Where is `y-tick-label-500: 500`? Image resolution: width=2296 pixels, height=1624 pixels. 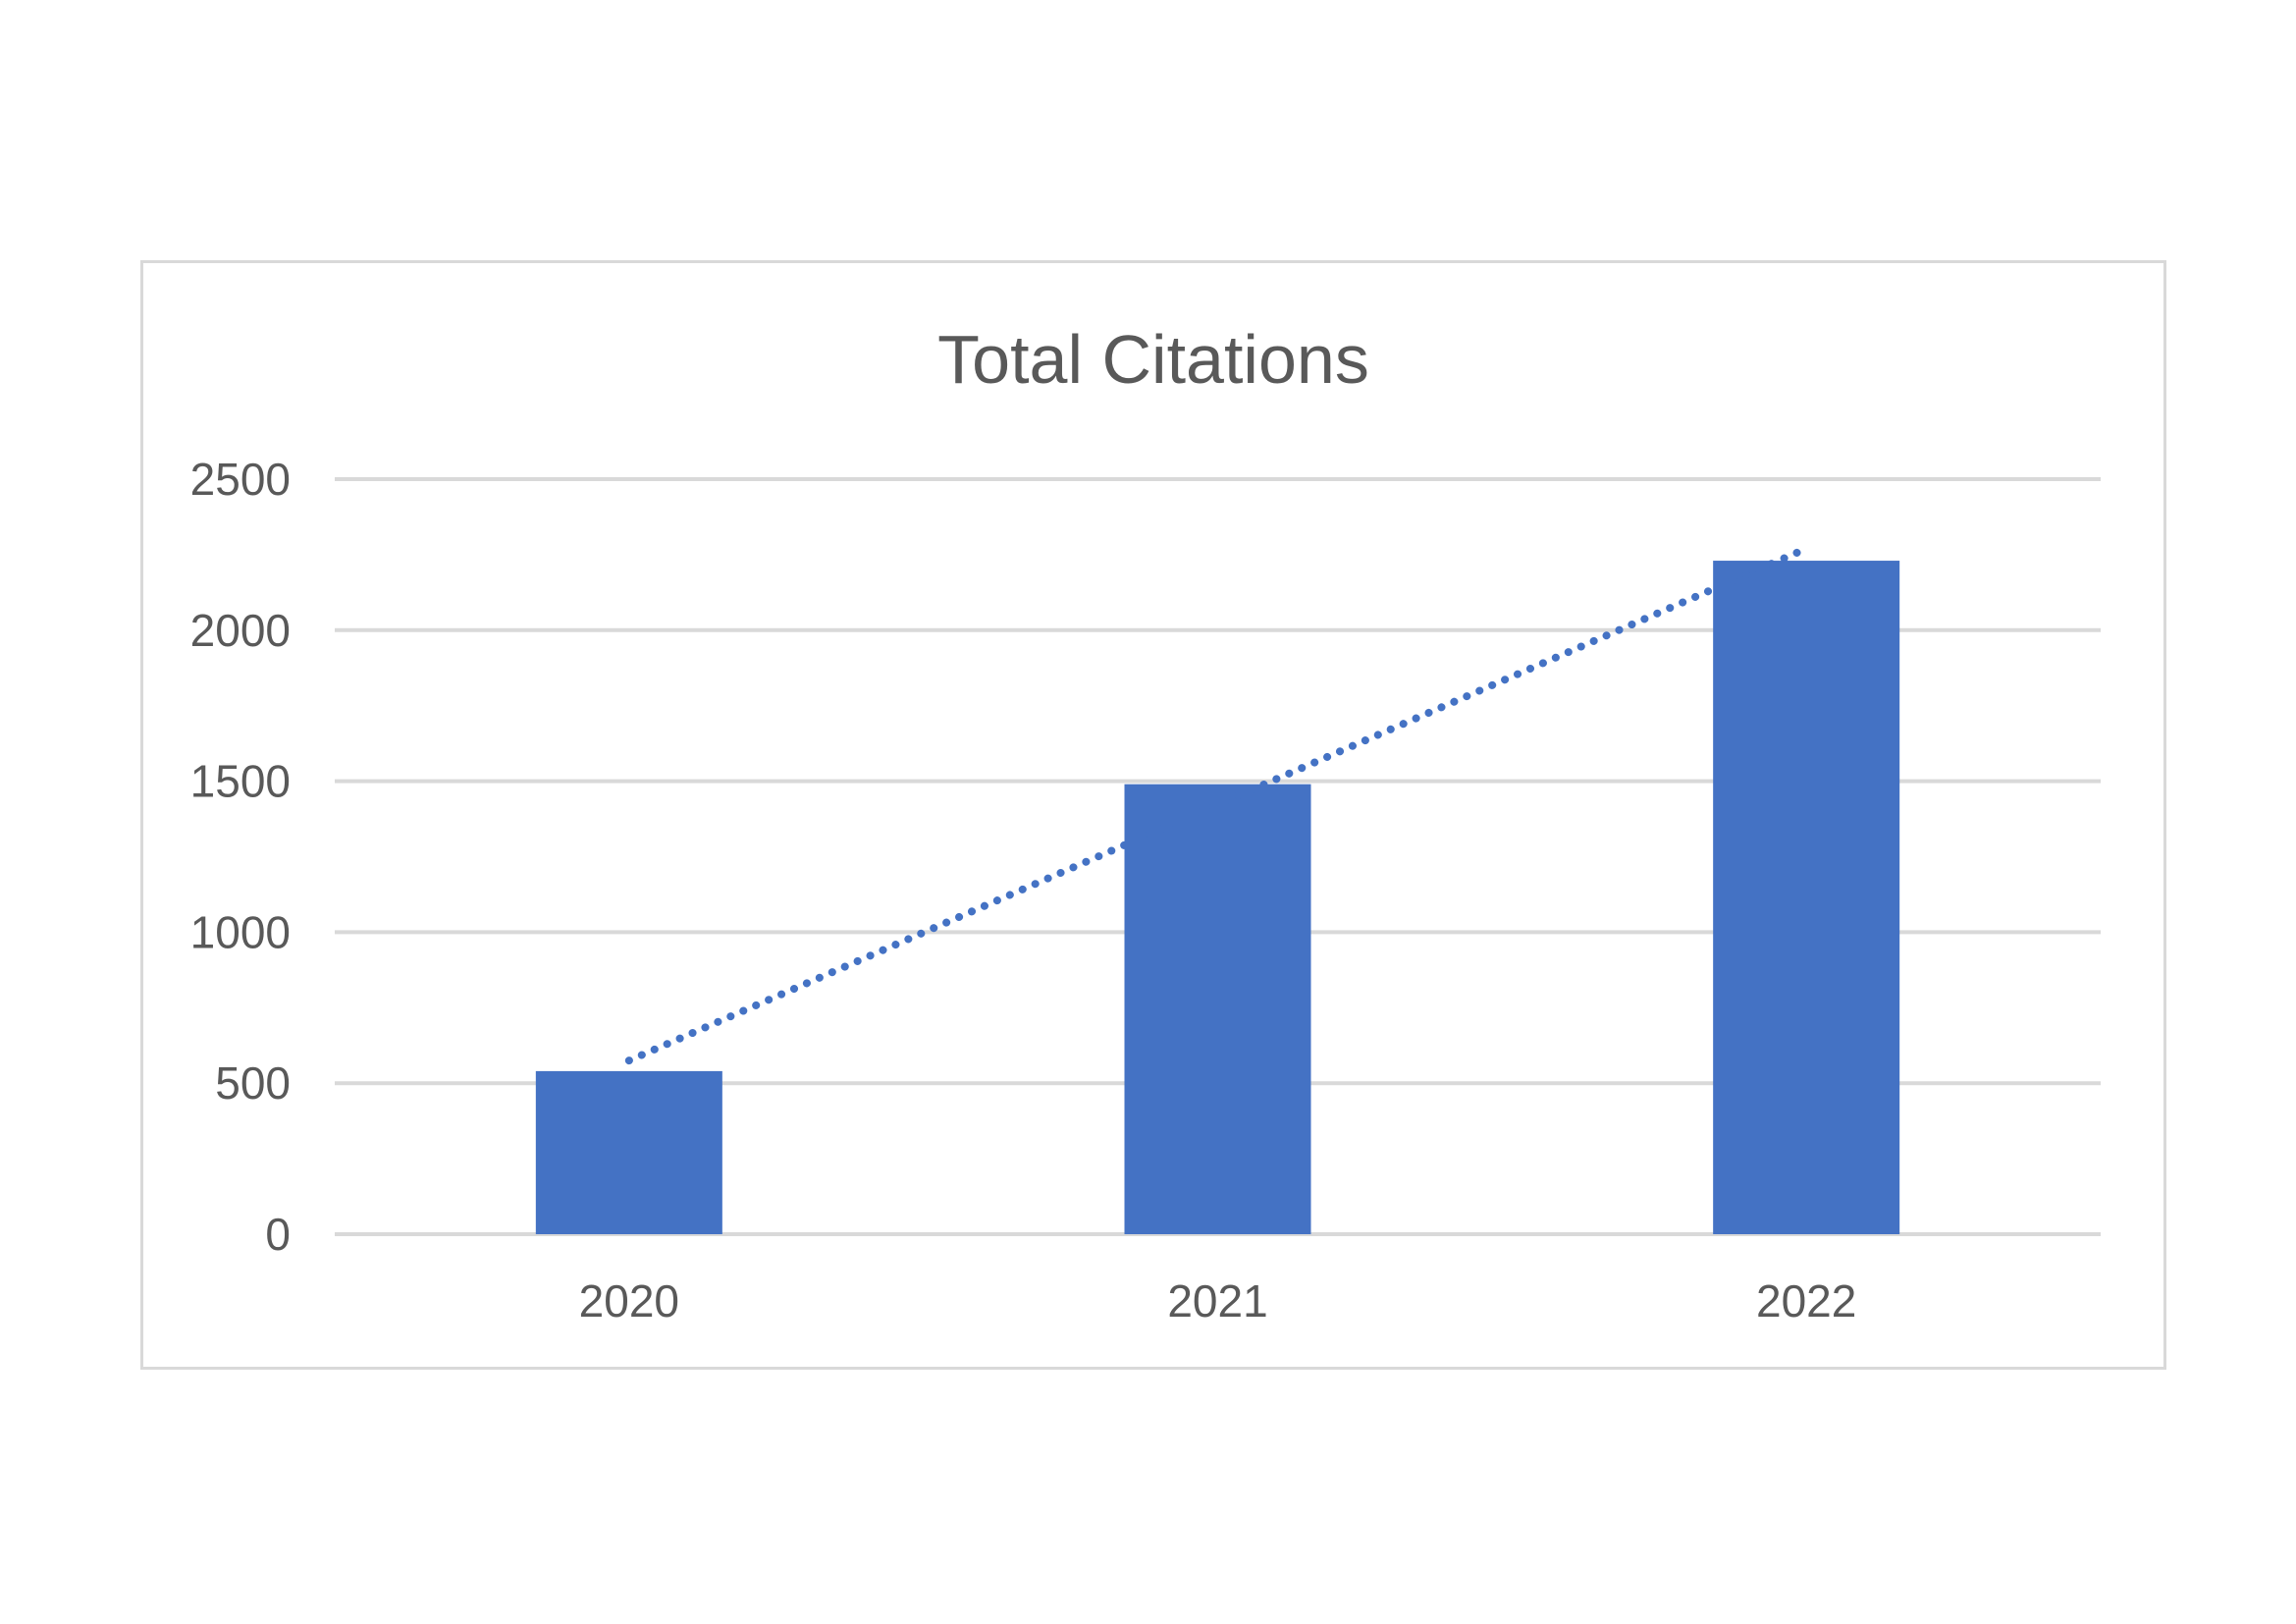 y-tick-label-500: 500 is located at coordinates (253, 1083).